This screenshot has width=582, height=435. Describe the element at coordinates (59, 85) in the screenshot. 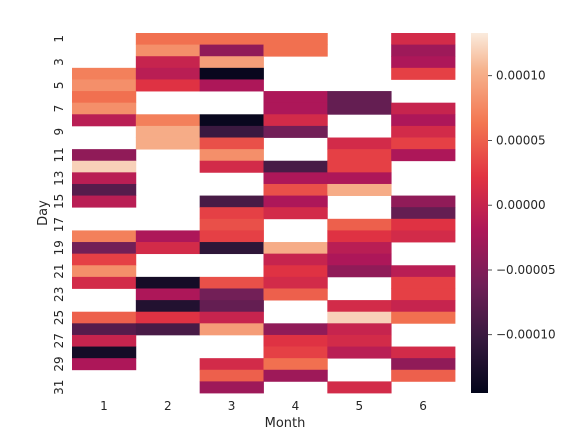

I see `y-tick-label: 5` at that location.